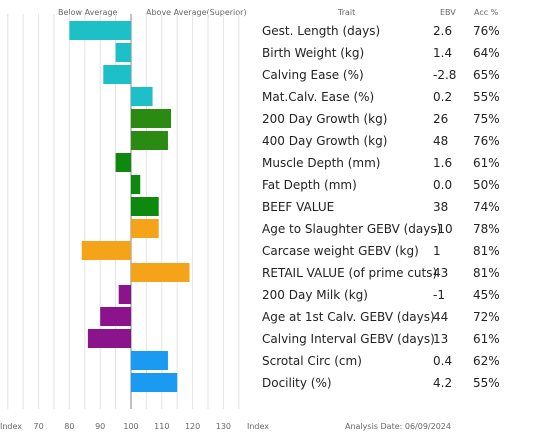 This screenshot has width=550, height=440. Describe the element at coordinates (196, 12) in the screenshot. I see `above-average-header: Above Average(Superior)` at that location.